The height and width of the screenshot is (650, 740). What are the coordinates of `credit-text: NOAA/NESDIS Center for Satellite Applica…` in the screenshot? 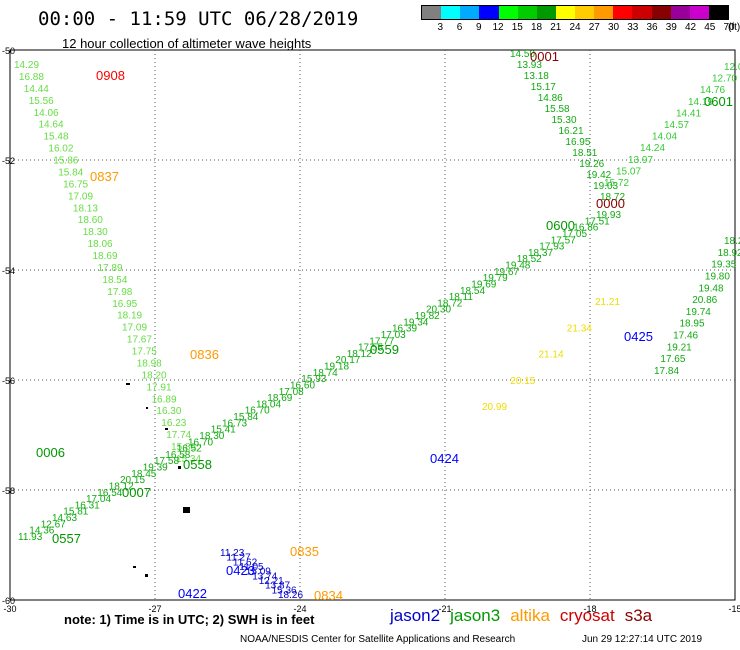 It's located at (378, 639).